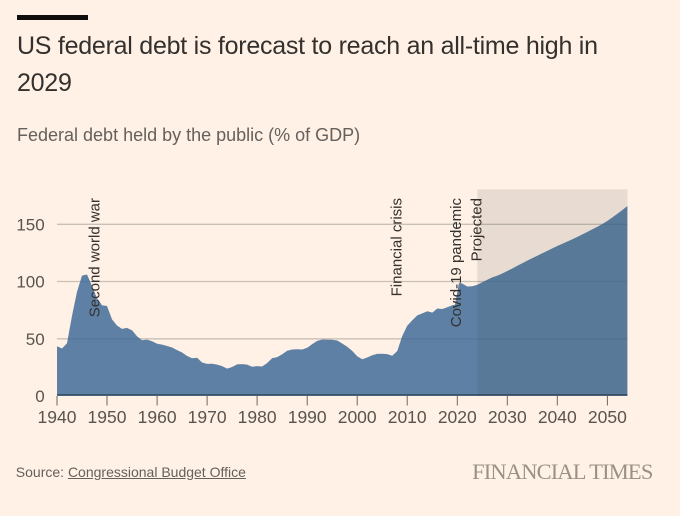 The height and width of the screenshot is (516, 680). What do you see at coordinates (157, 417) in the screenshot?
I see `svg-text: 1960` at bounding box center [157, 417].